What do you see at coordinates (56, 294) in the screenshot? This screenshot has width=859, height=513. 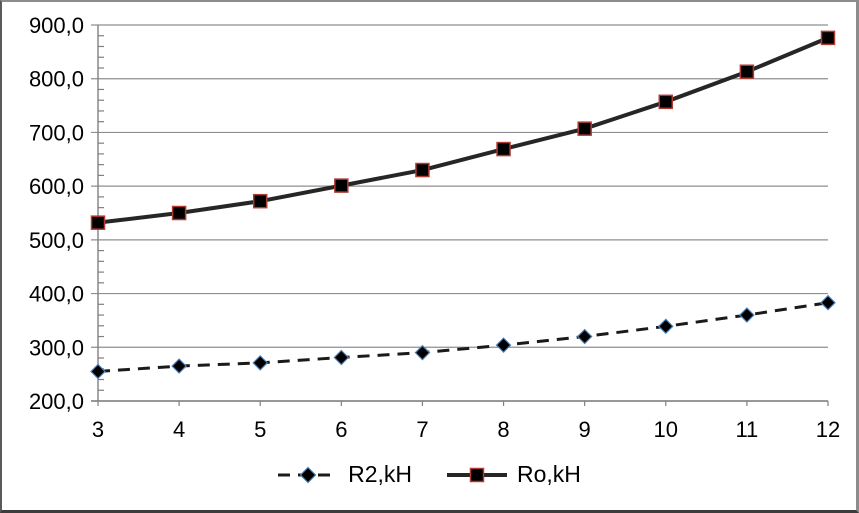 I see `svg-text: 400,0` at bounding box center [56, 294].